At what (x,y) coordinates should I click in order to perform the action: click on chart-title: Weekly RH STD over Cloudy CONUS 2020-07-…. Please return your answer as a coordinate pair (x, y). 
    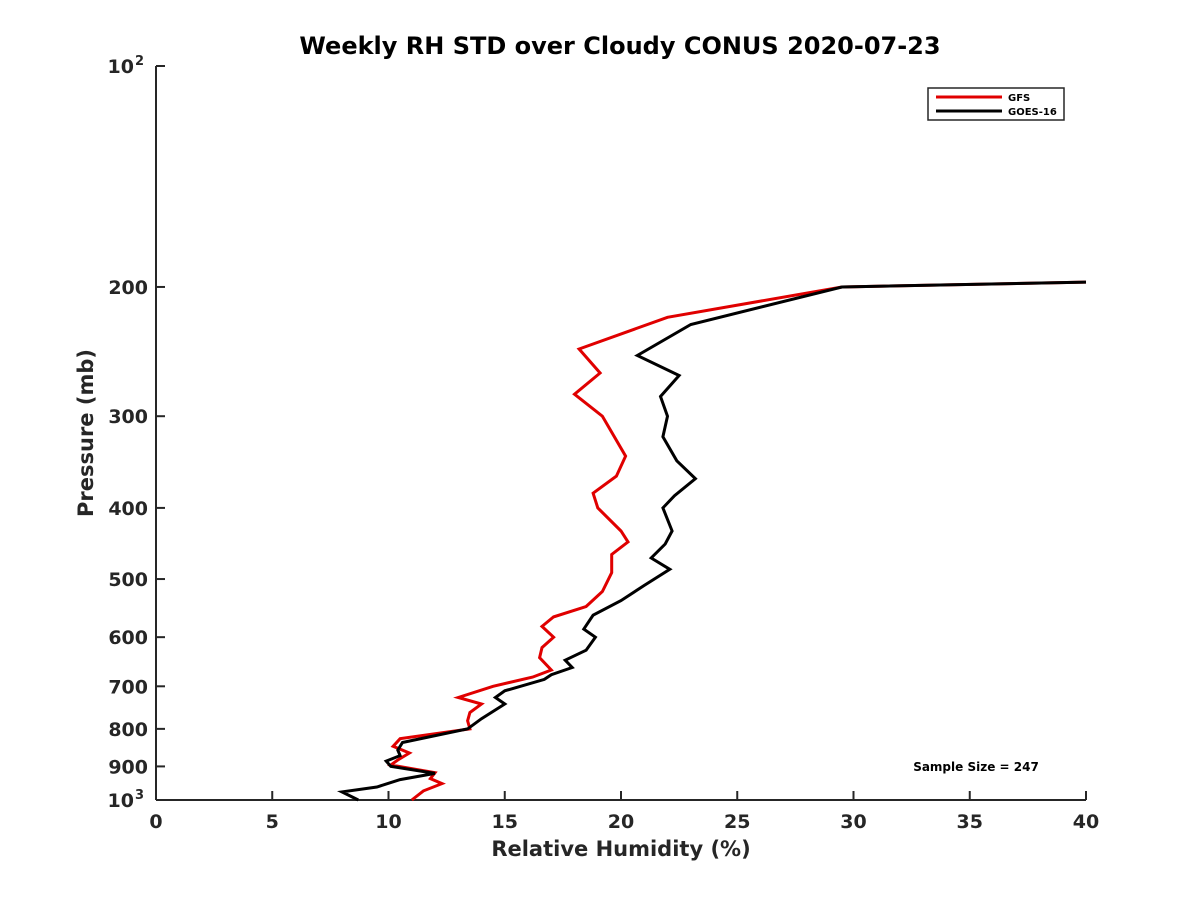
    Looking at the image, I should click on (619, 46).